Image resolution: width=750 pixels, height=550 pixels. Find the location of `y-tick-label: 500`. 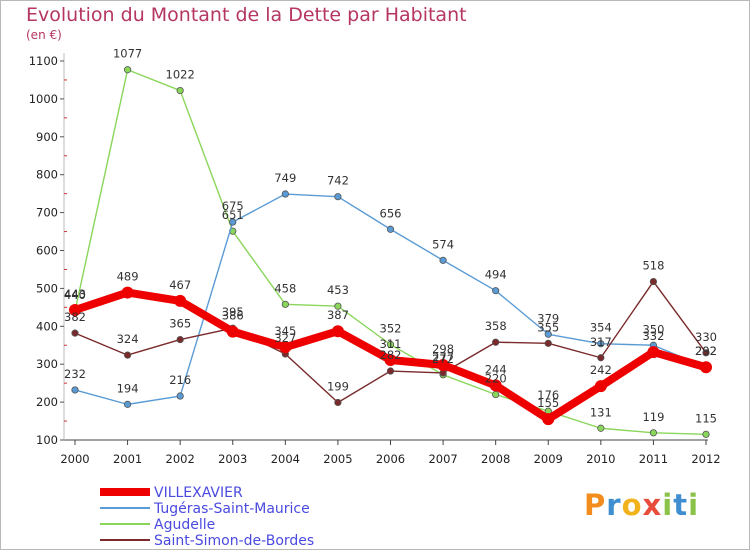

y-tick-label: 500 is located at coordinates (47, 288).